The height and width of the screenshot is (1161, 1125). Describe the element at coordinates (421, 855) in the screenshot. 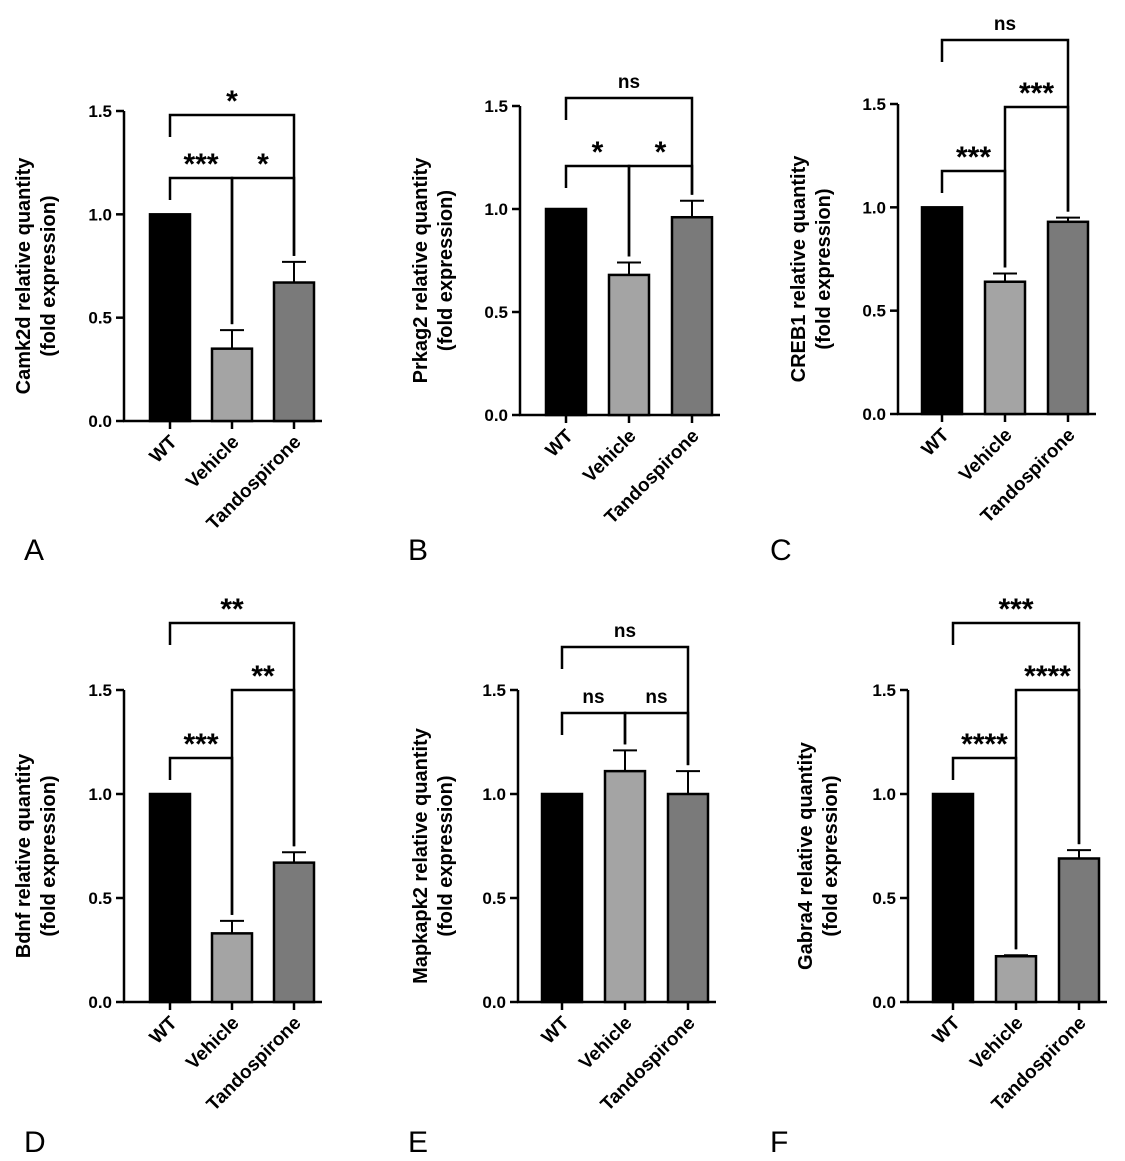

I see `y-axis-title: Mapkapk2 relative quantity` at that location.